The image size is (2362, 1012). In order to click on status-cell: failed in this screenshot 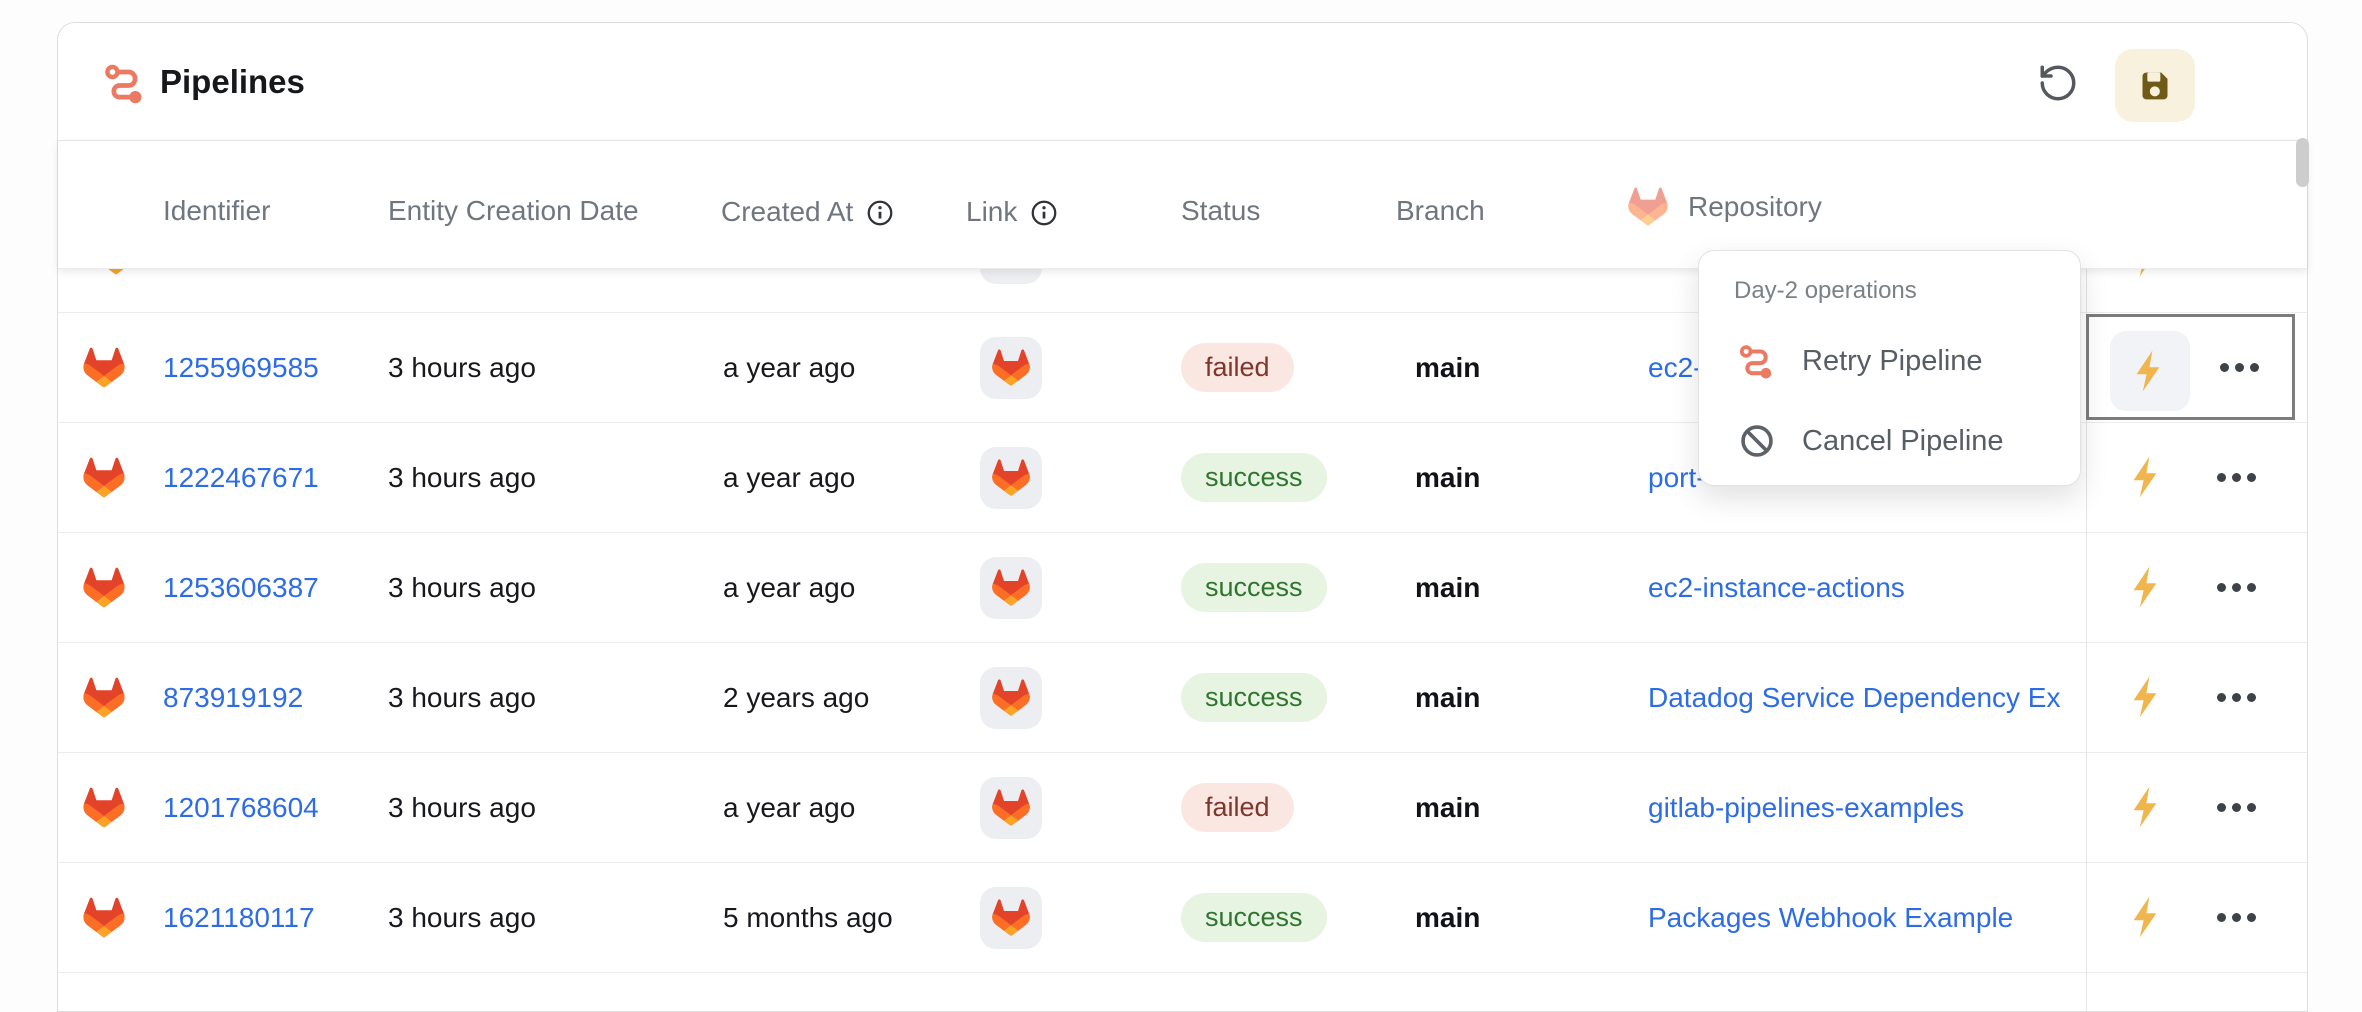, I will do `click(1237, 807)`.